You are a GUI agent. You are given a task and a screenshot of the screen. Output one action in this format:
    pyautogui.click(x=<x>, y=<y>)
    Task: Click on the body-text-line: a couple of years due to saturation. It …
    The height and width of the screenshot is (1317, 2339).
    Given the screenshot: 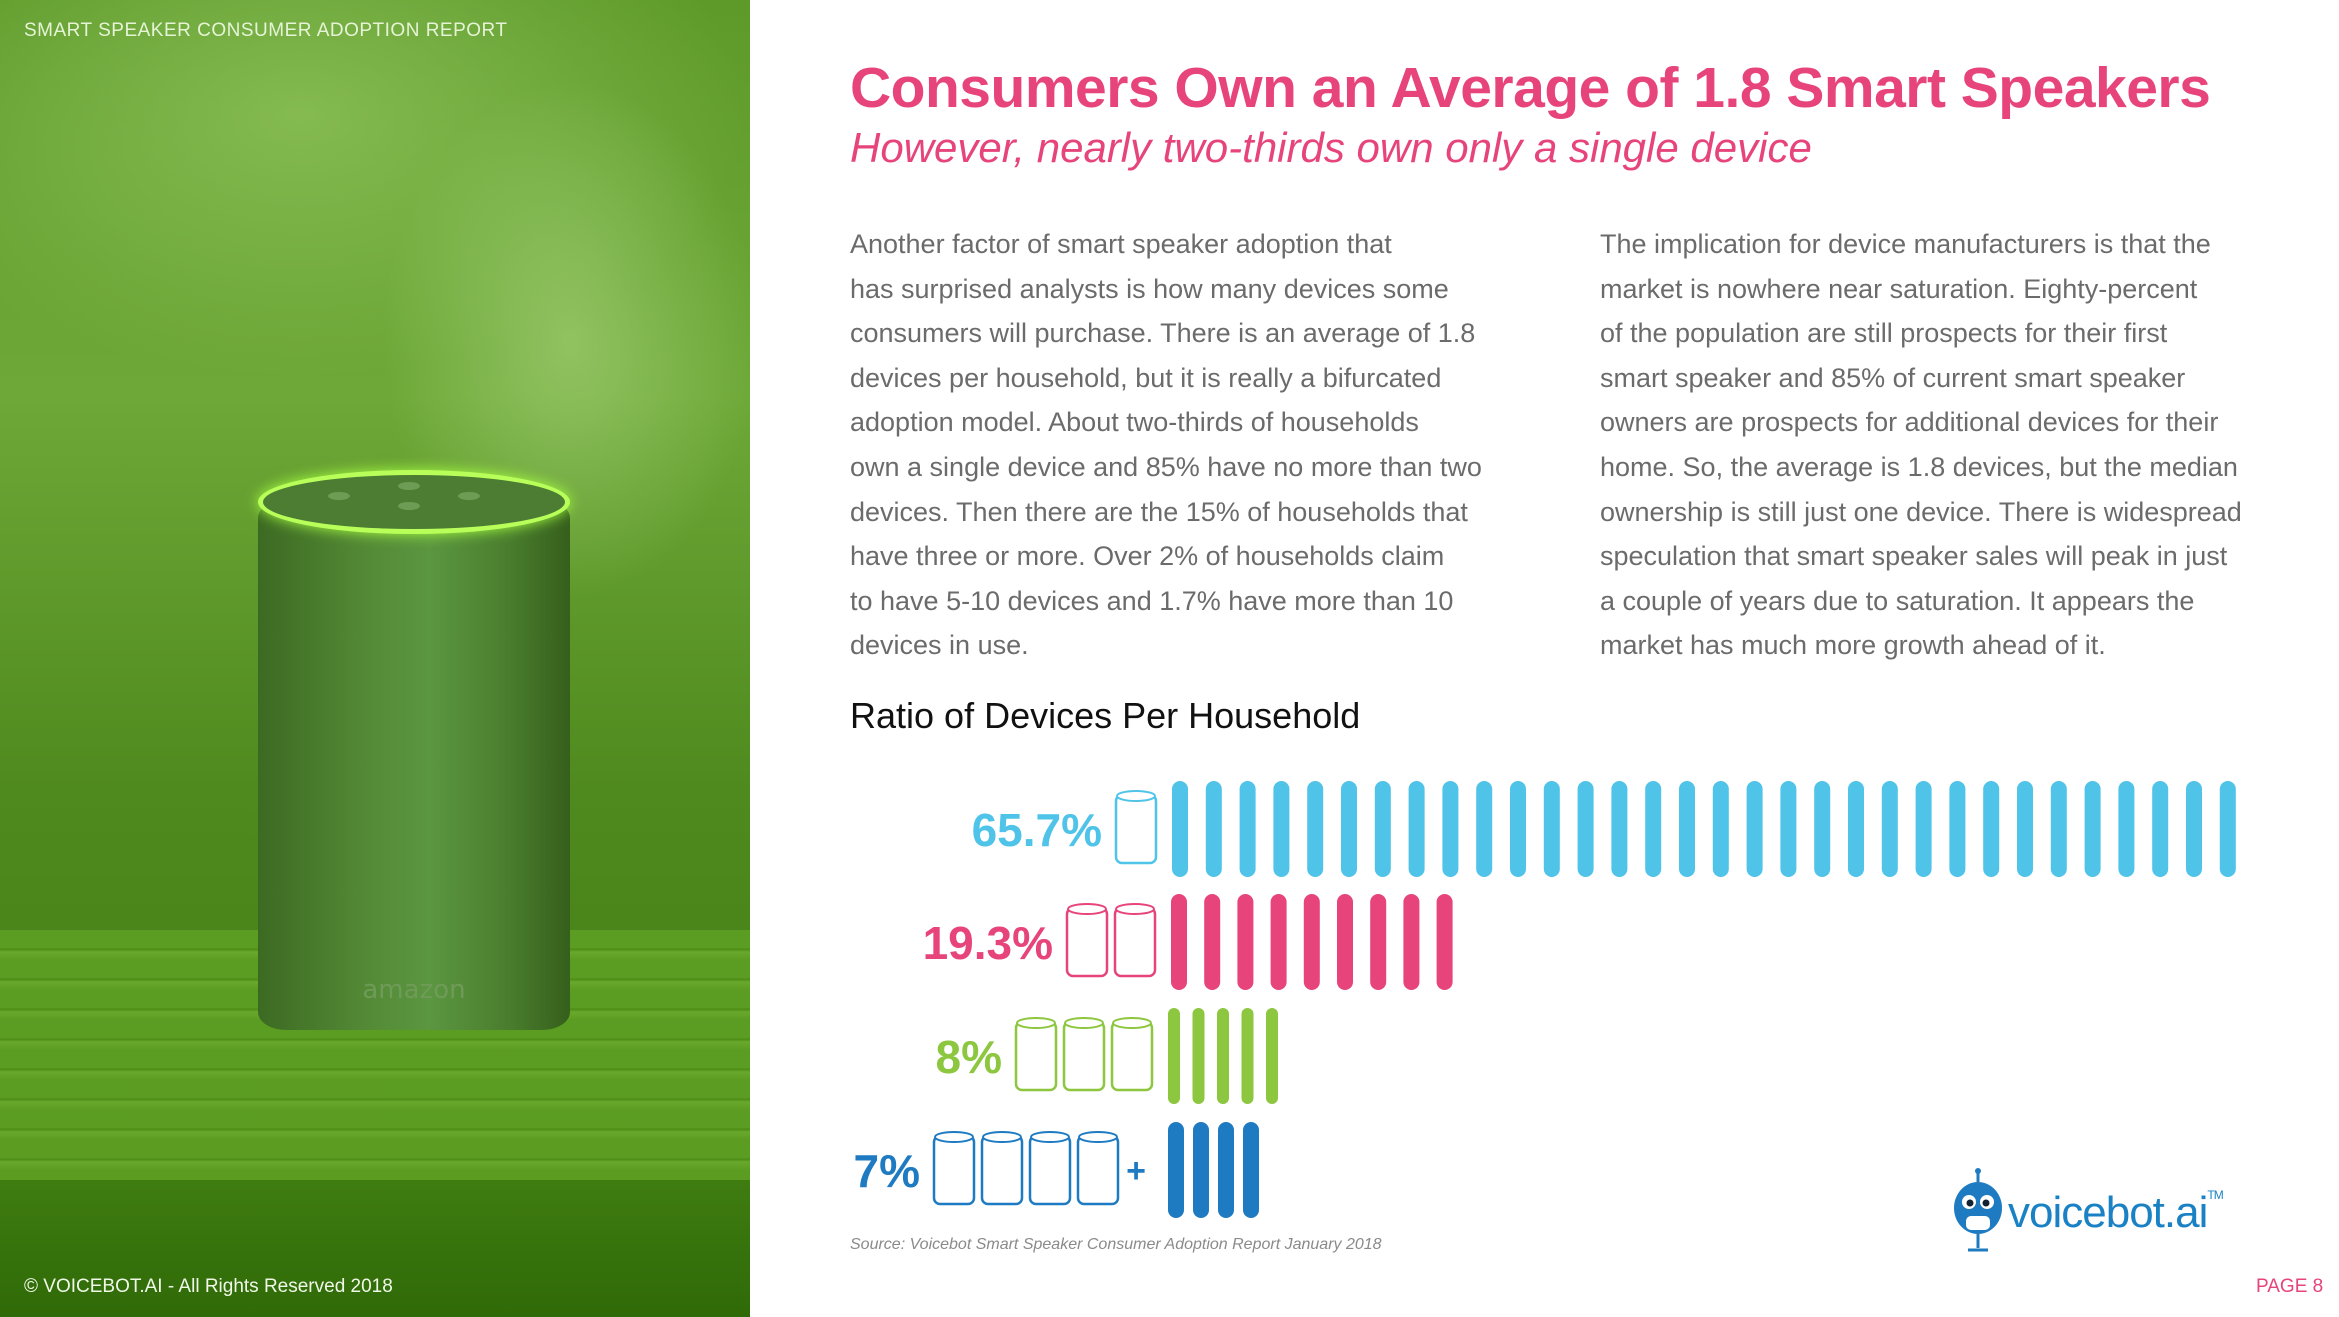 What is the action you would take?
    pyautogui.click(x=1897, y=600)
    